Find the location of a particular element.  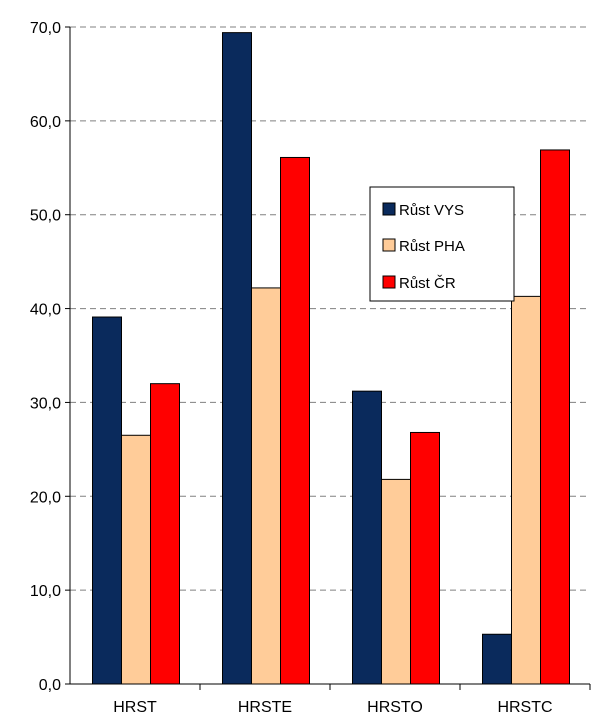

y-tick-label: 70,0 is located at coordinates (45, 28).